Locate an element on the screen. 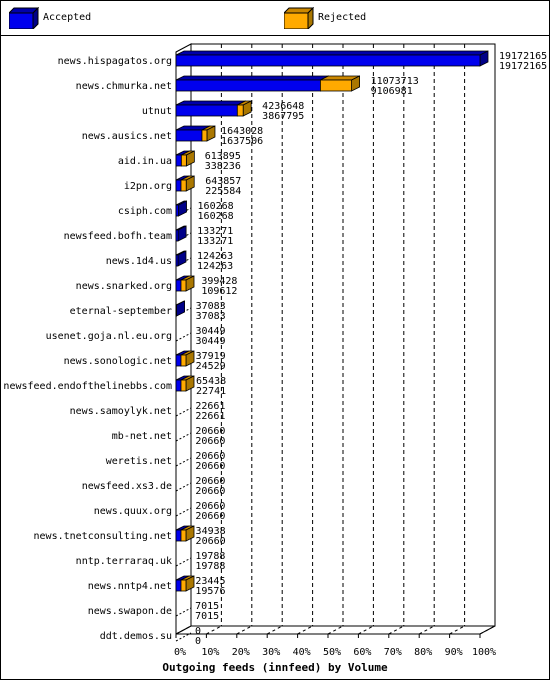 This screenshot has width=550, height=680. category-label: usenet.goja.nl.eu.org is located at coordinates (109, 336).